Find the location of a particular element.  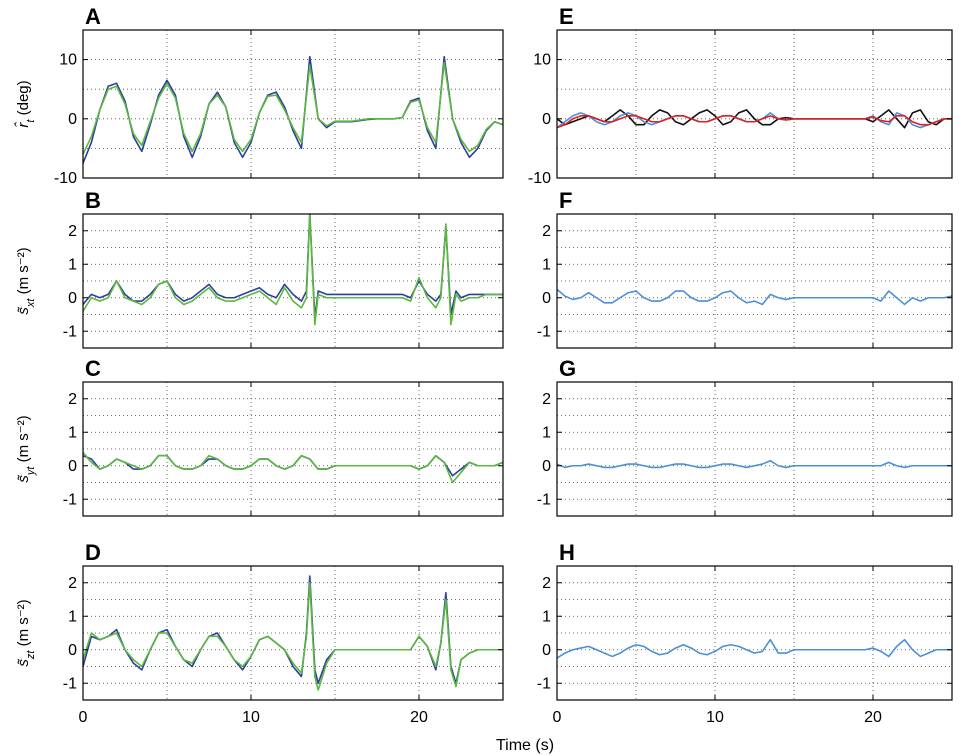

panel-letter: C is located at coordinates (93, 368).